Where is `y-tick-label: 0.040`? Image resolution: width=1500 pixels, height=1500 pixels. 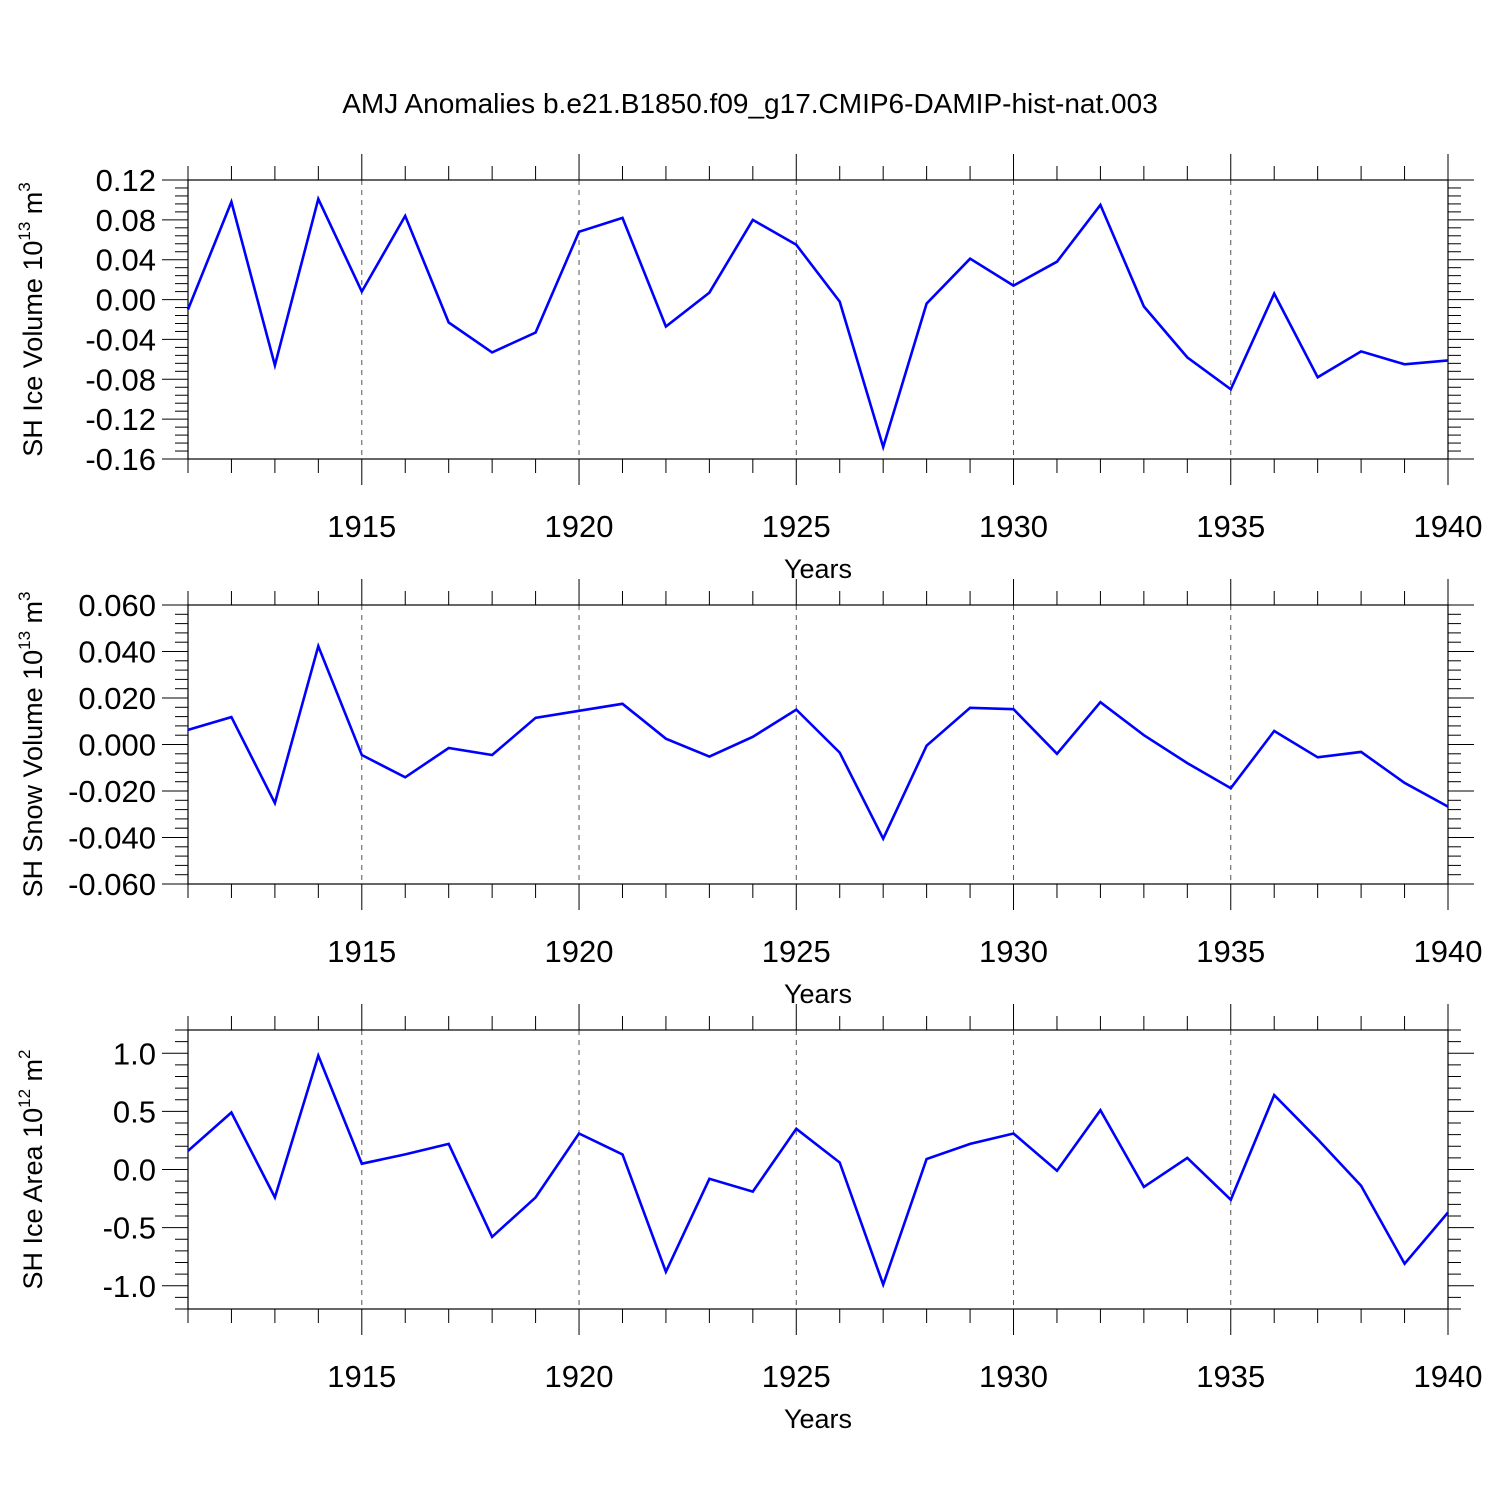
y-tick-label: 0.040 is located at coordinates (117, 652).